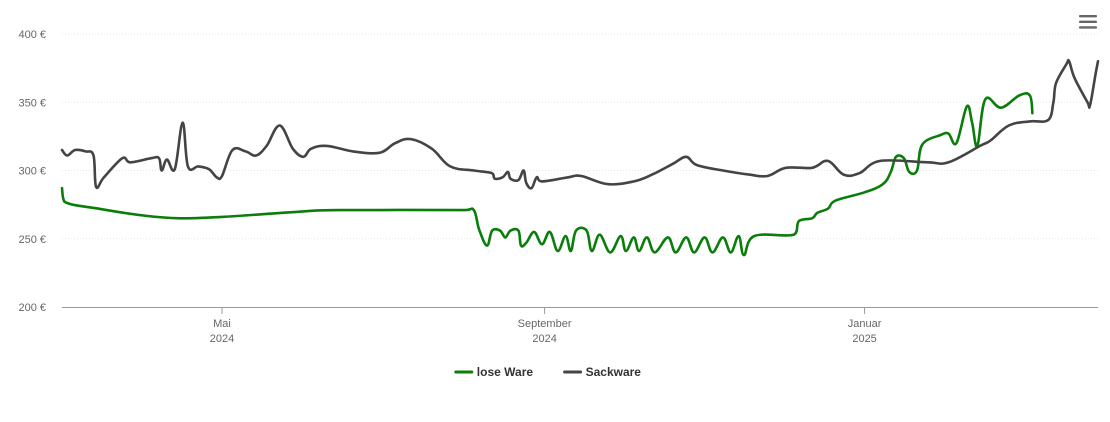 Image resolution: width=1110 pixels, height=422 pixels. I want to click on y-tick-label: 200 €, so click(32, 308).